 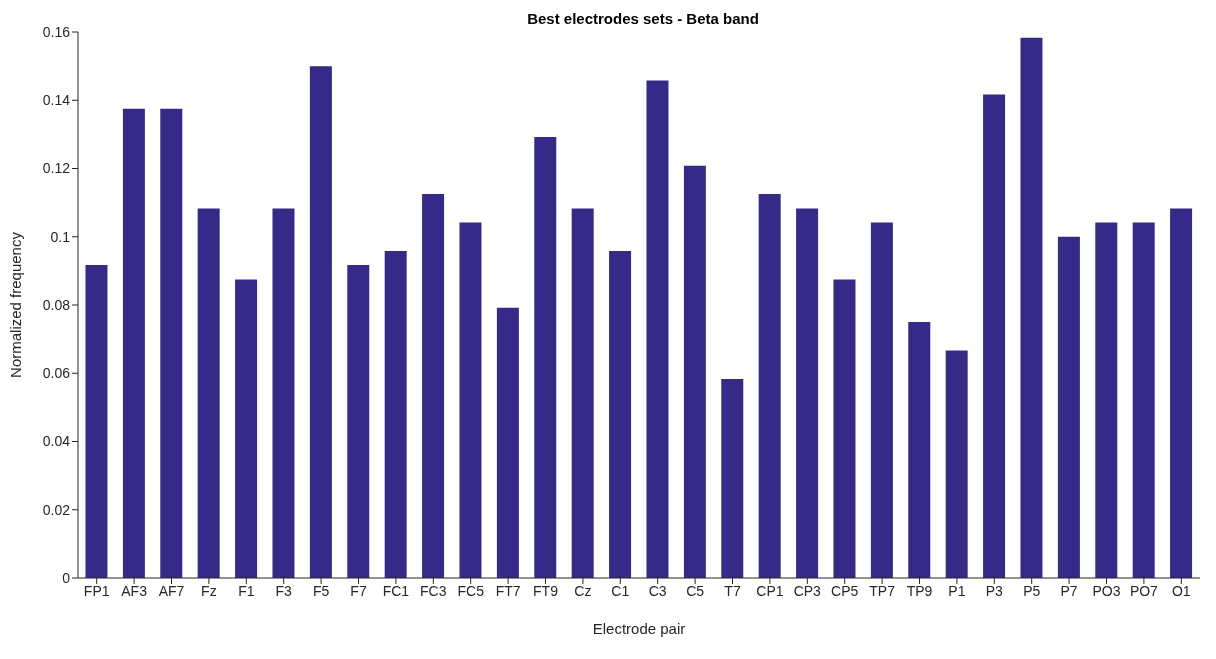 I want to click on x-tick-label: TP7, so click(x=882, y=590).